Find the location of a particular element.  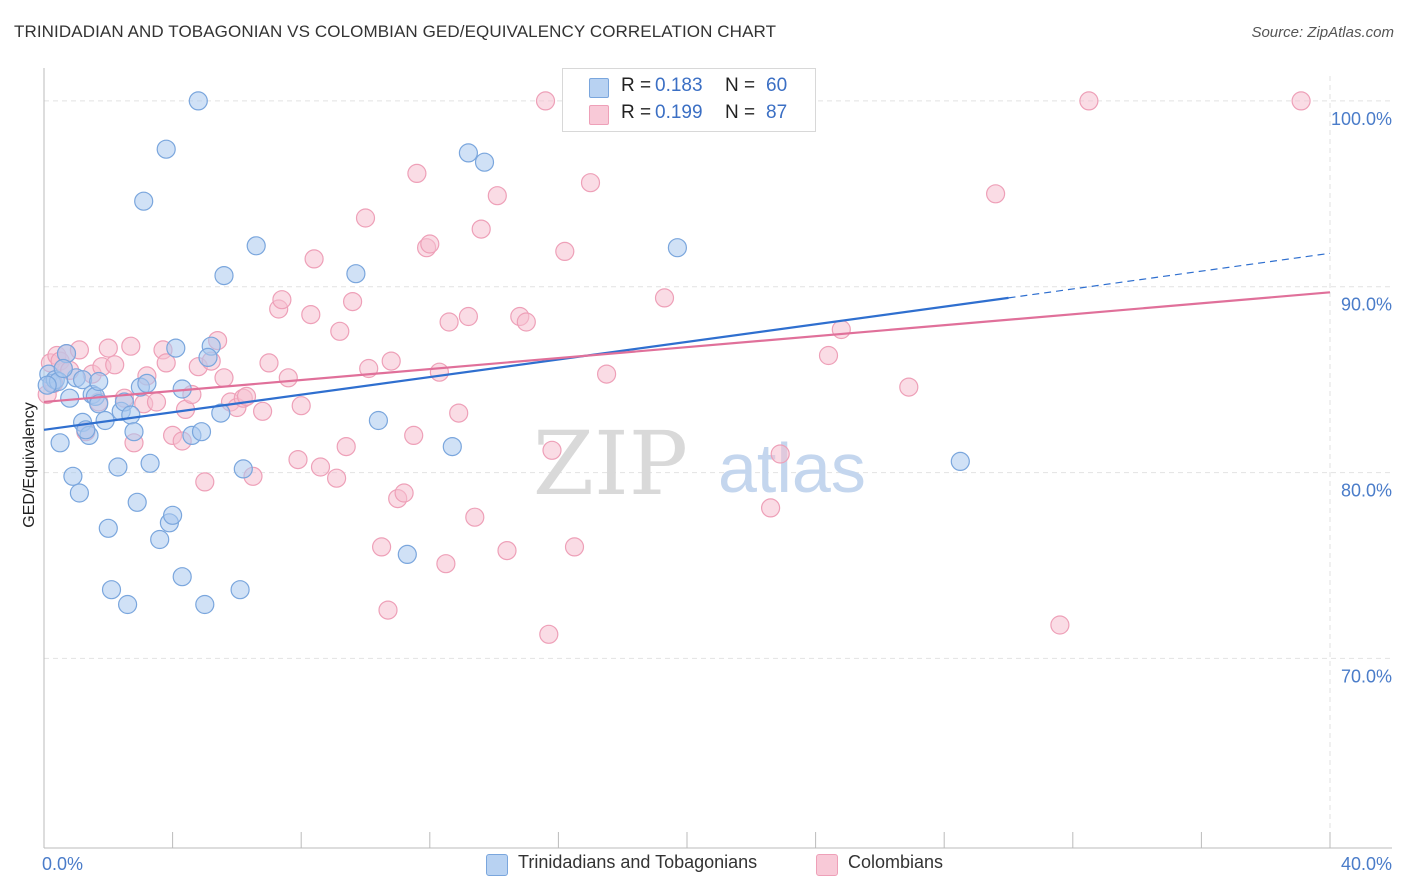

watermark-atlas: atlas is located at coordinates (792, 468).